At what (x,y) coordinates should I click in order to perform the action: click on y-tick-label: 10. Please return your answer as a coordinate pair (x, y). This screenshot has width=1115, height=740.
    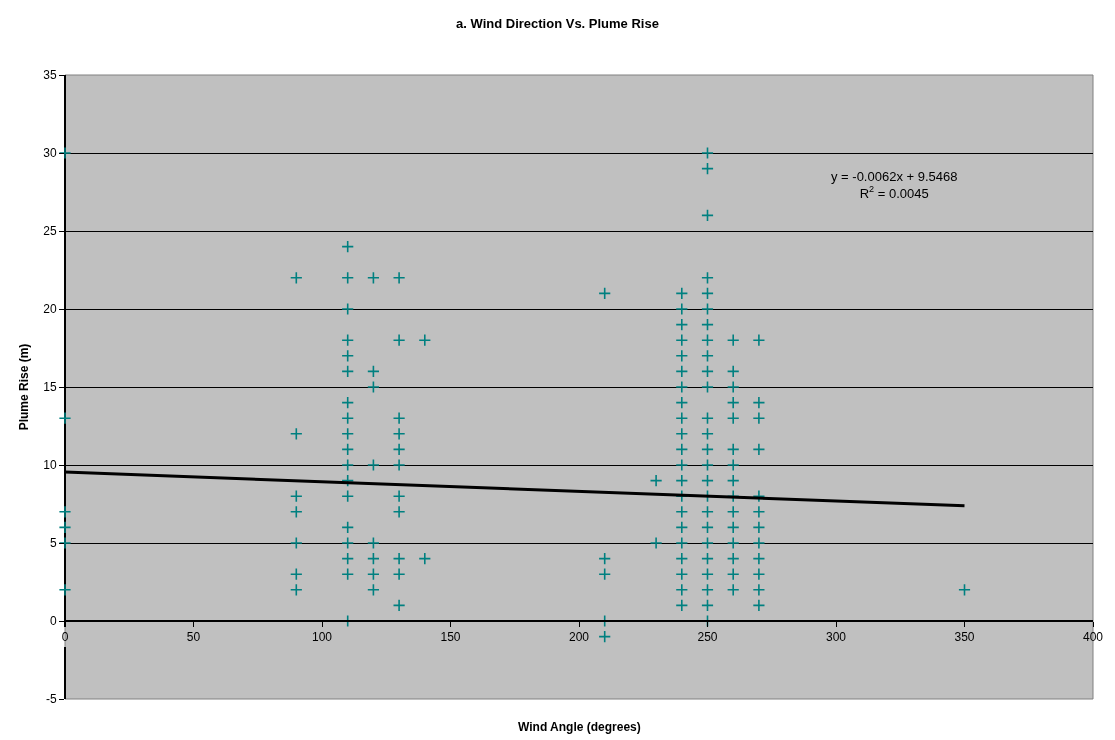
    Looking at the image, I should click on (50, 465).